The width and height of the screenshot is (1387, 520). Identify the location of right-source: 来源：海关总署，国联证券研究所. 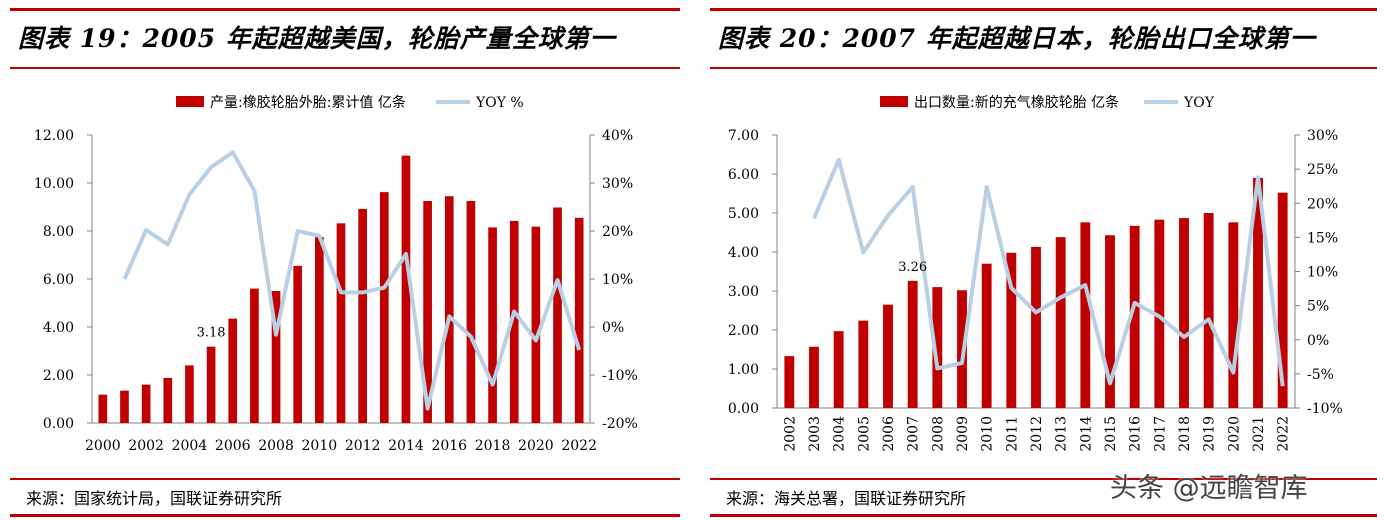
(846, 498).